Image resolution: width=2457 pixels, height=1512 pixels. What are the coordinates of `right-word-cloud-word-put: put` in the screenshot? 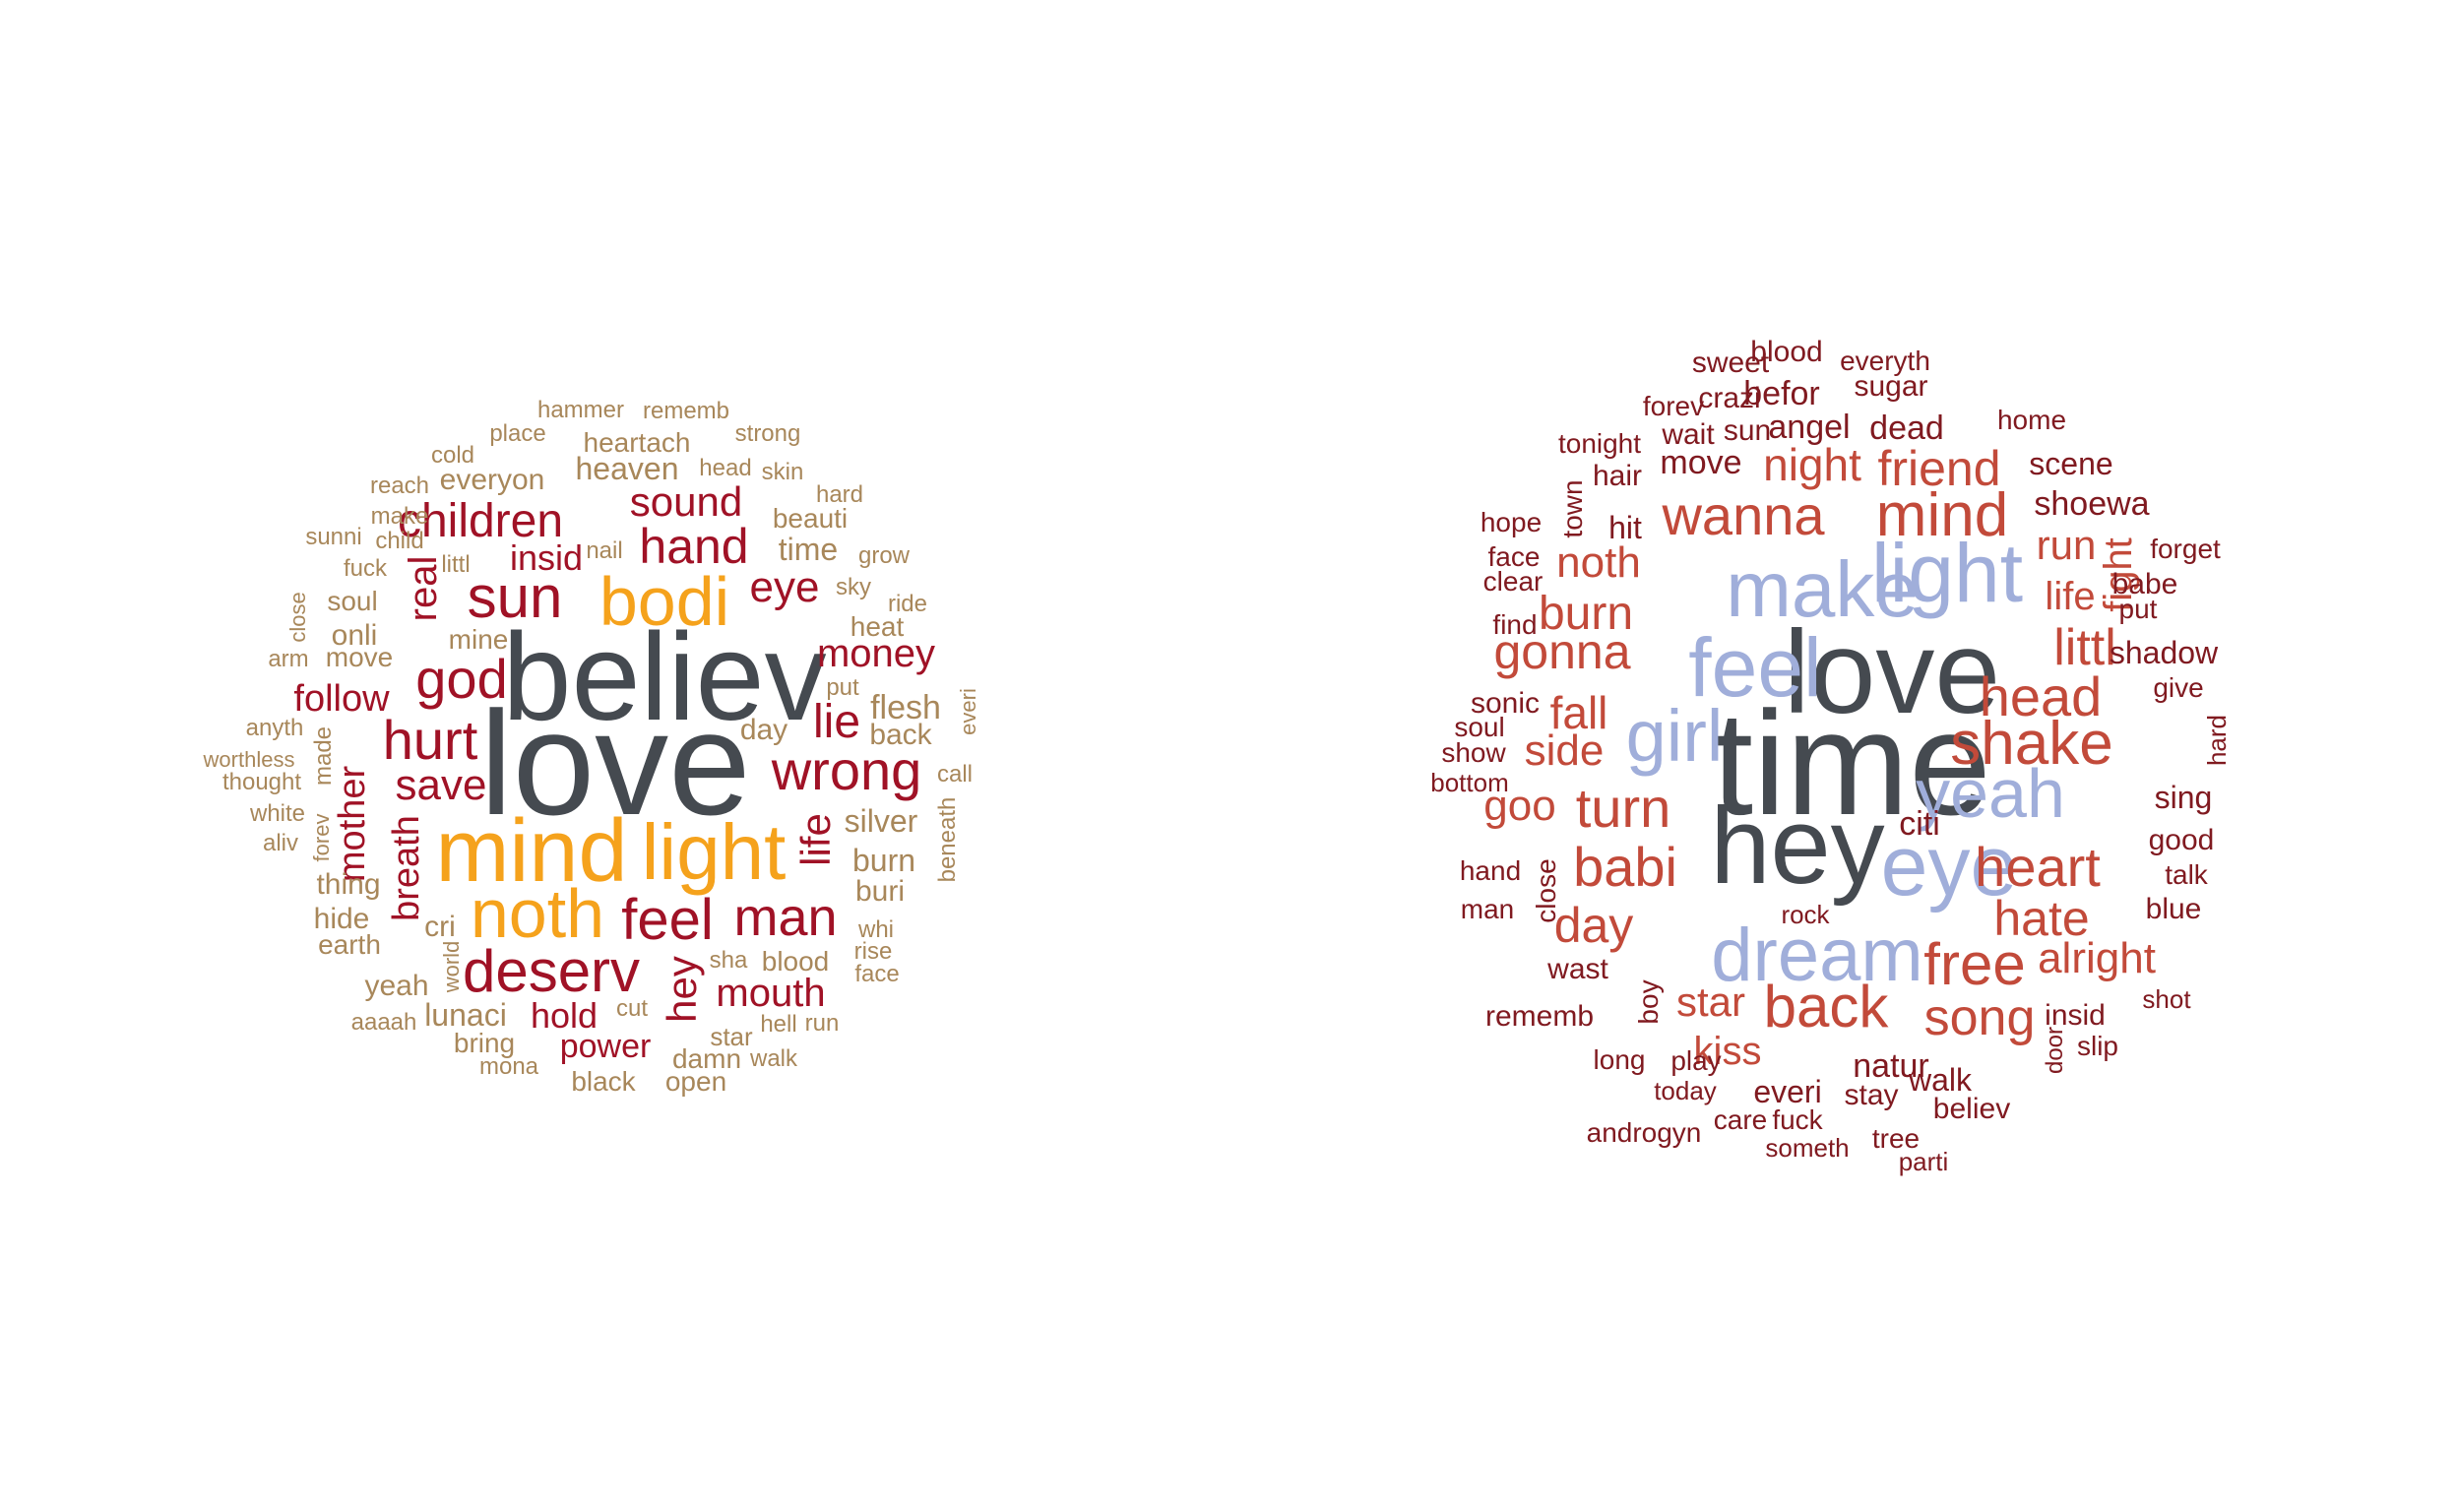 It's located at (2138, 609).